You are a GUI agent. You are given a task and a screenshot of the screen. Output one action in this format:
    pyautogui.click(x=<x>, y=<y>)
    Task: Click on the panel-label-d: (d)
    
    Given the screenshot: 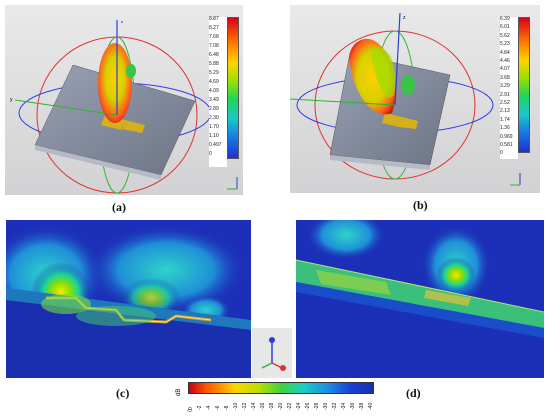 What is the action you would take?
    pyautogui.click(x=413, y=393)
    